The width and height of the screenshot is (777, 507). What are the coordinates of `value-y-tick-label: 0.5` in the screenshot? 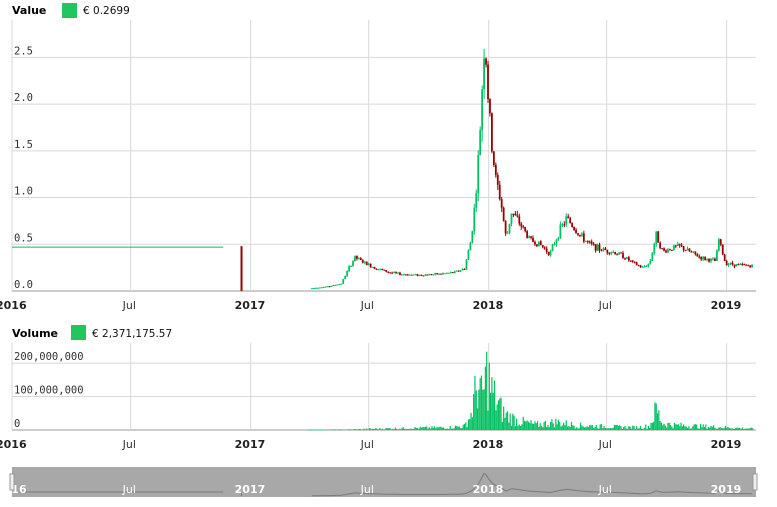 It's located at (23, 238).